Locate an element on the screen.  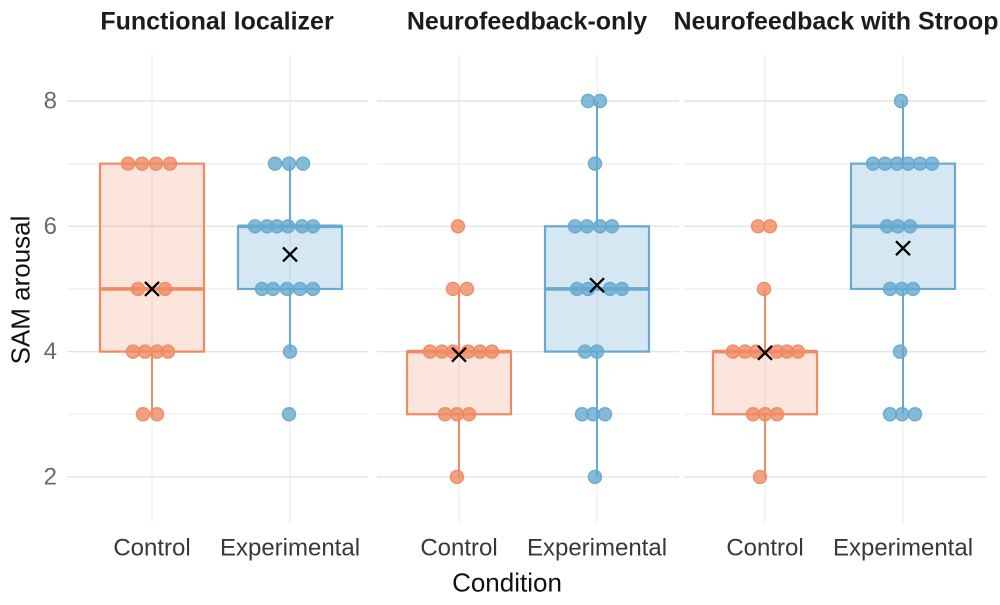
facet-title: Neurofeedback-only is located at coordinates (527, 21).